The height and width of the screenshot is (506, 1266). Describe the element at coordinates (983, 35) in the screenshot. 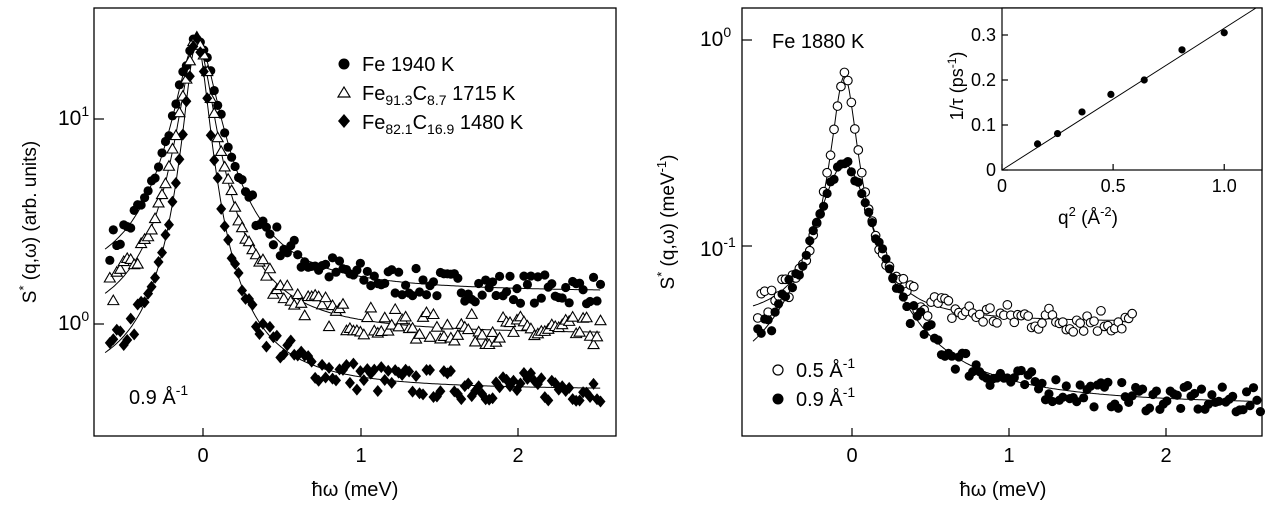

I see `inset-ytick-label: 0.3` at that location.